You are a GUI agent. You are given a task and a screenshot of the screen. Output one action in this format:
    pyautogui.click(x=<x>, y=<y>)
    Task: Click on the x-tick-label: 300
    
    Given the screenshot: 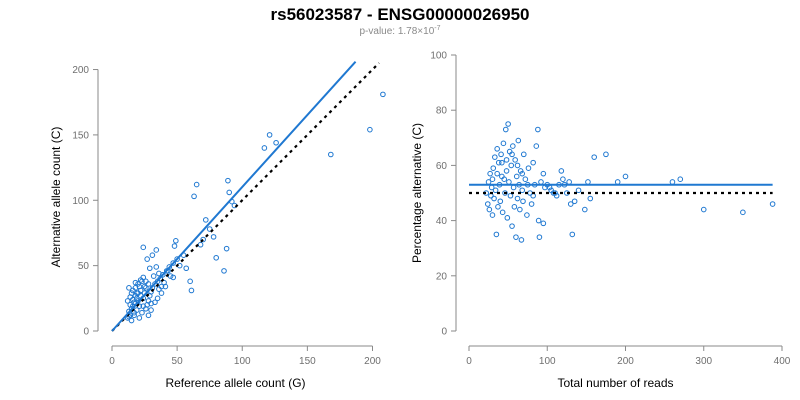 What is the action you would take?
    pyautogui.click(x=703, y=361)
    